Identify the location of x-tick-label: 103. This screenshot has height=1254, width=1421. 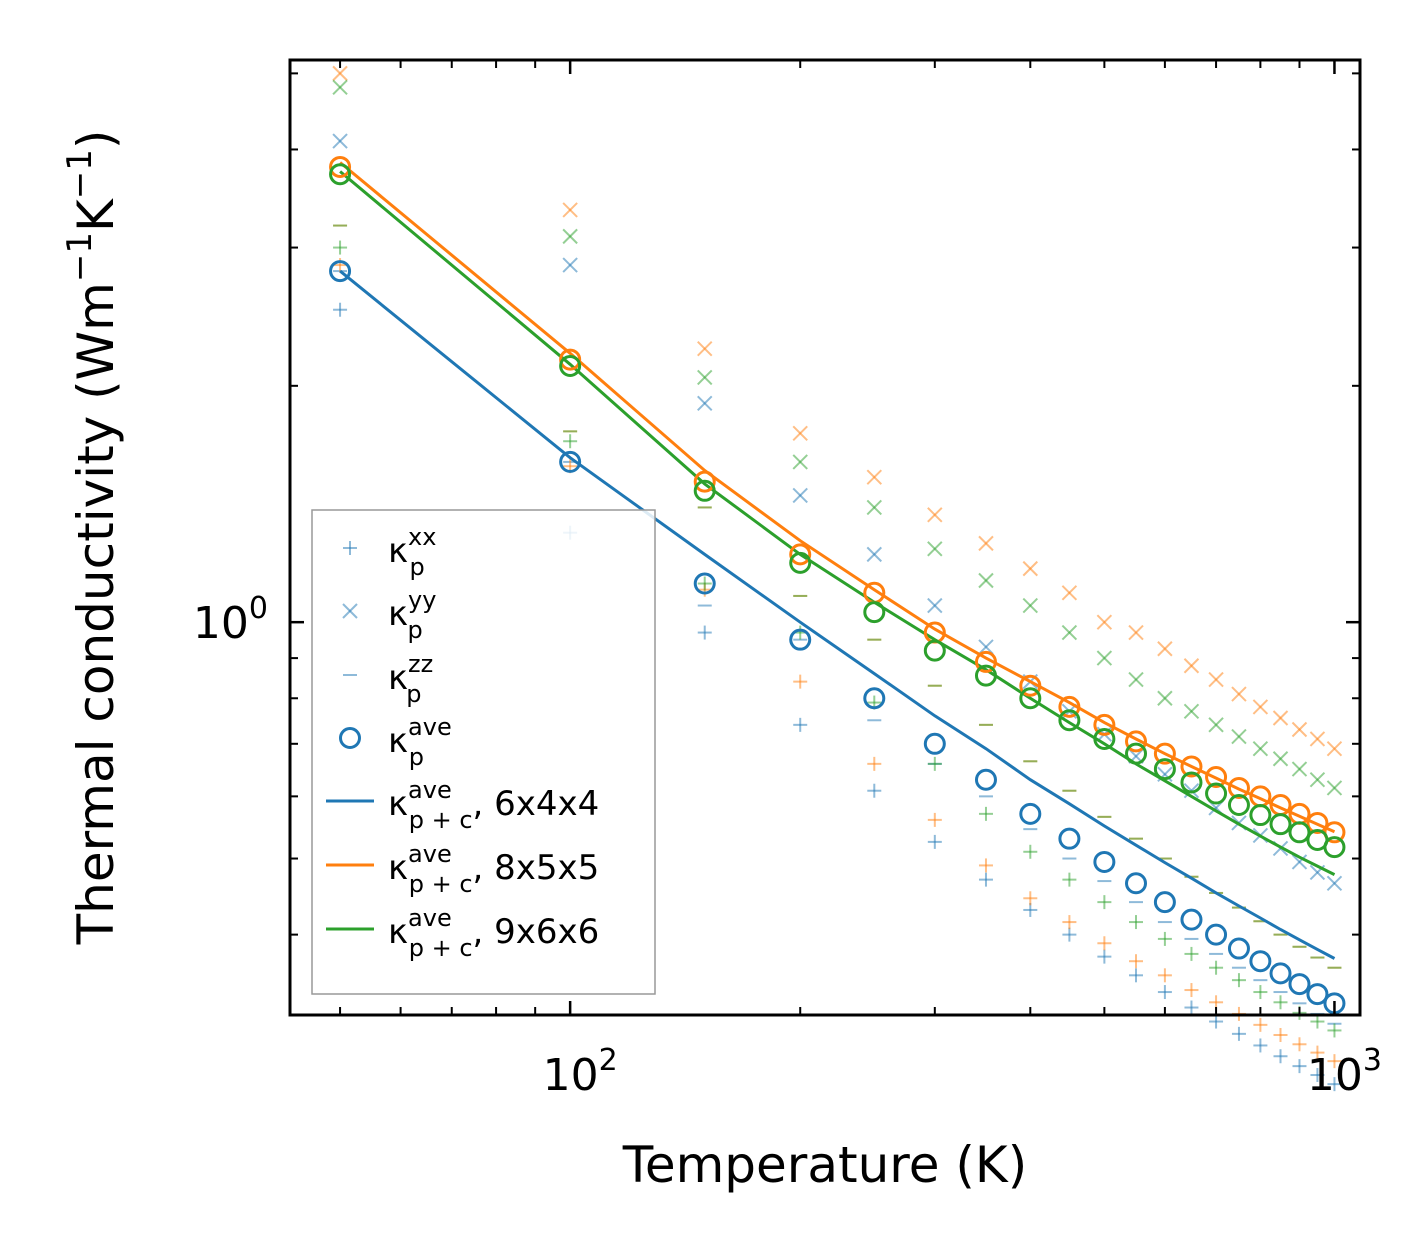
(1344, 1072).